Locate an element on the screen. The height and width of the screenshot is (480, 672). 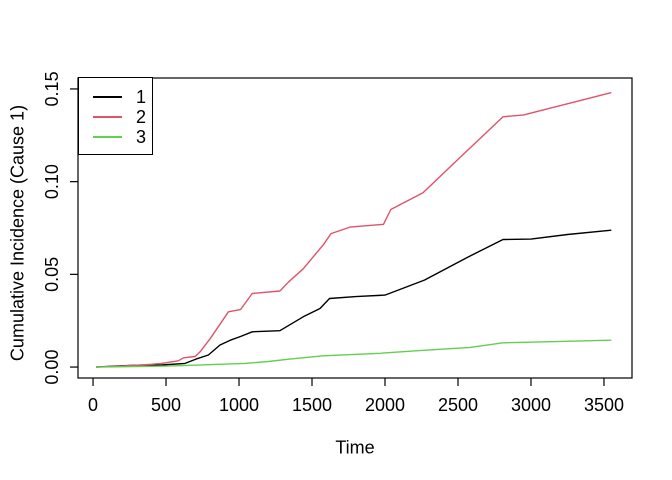
svg-text: 0.00 is located at coordinates (52, 367).